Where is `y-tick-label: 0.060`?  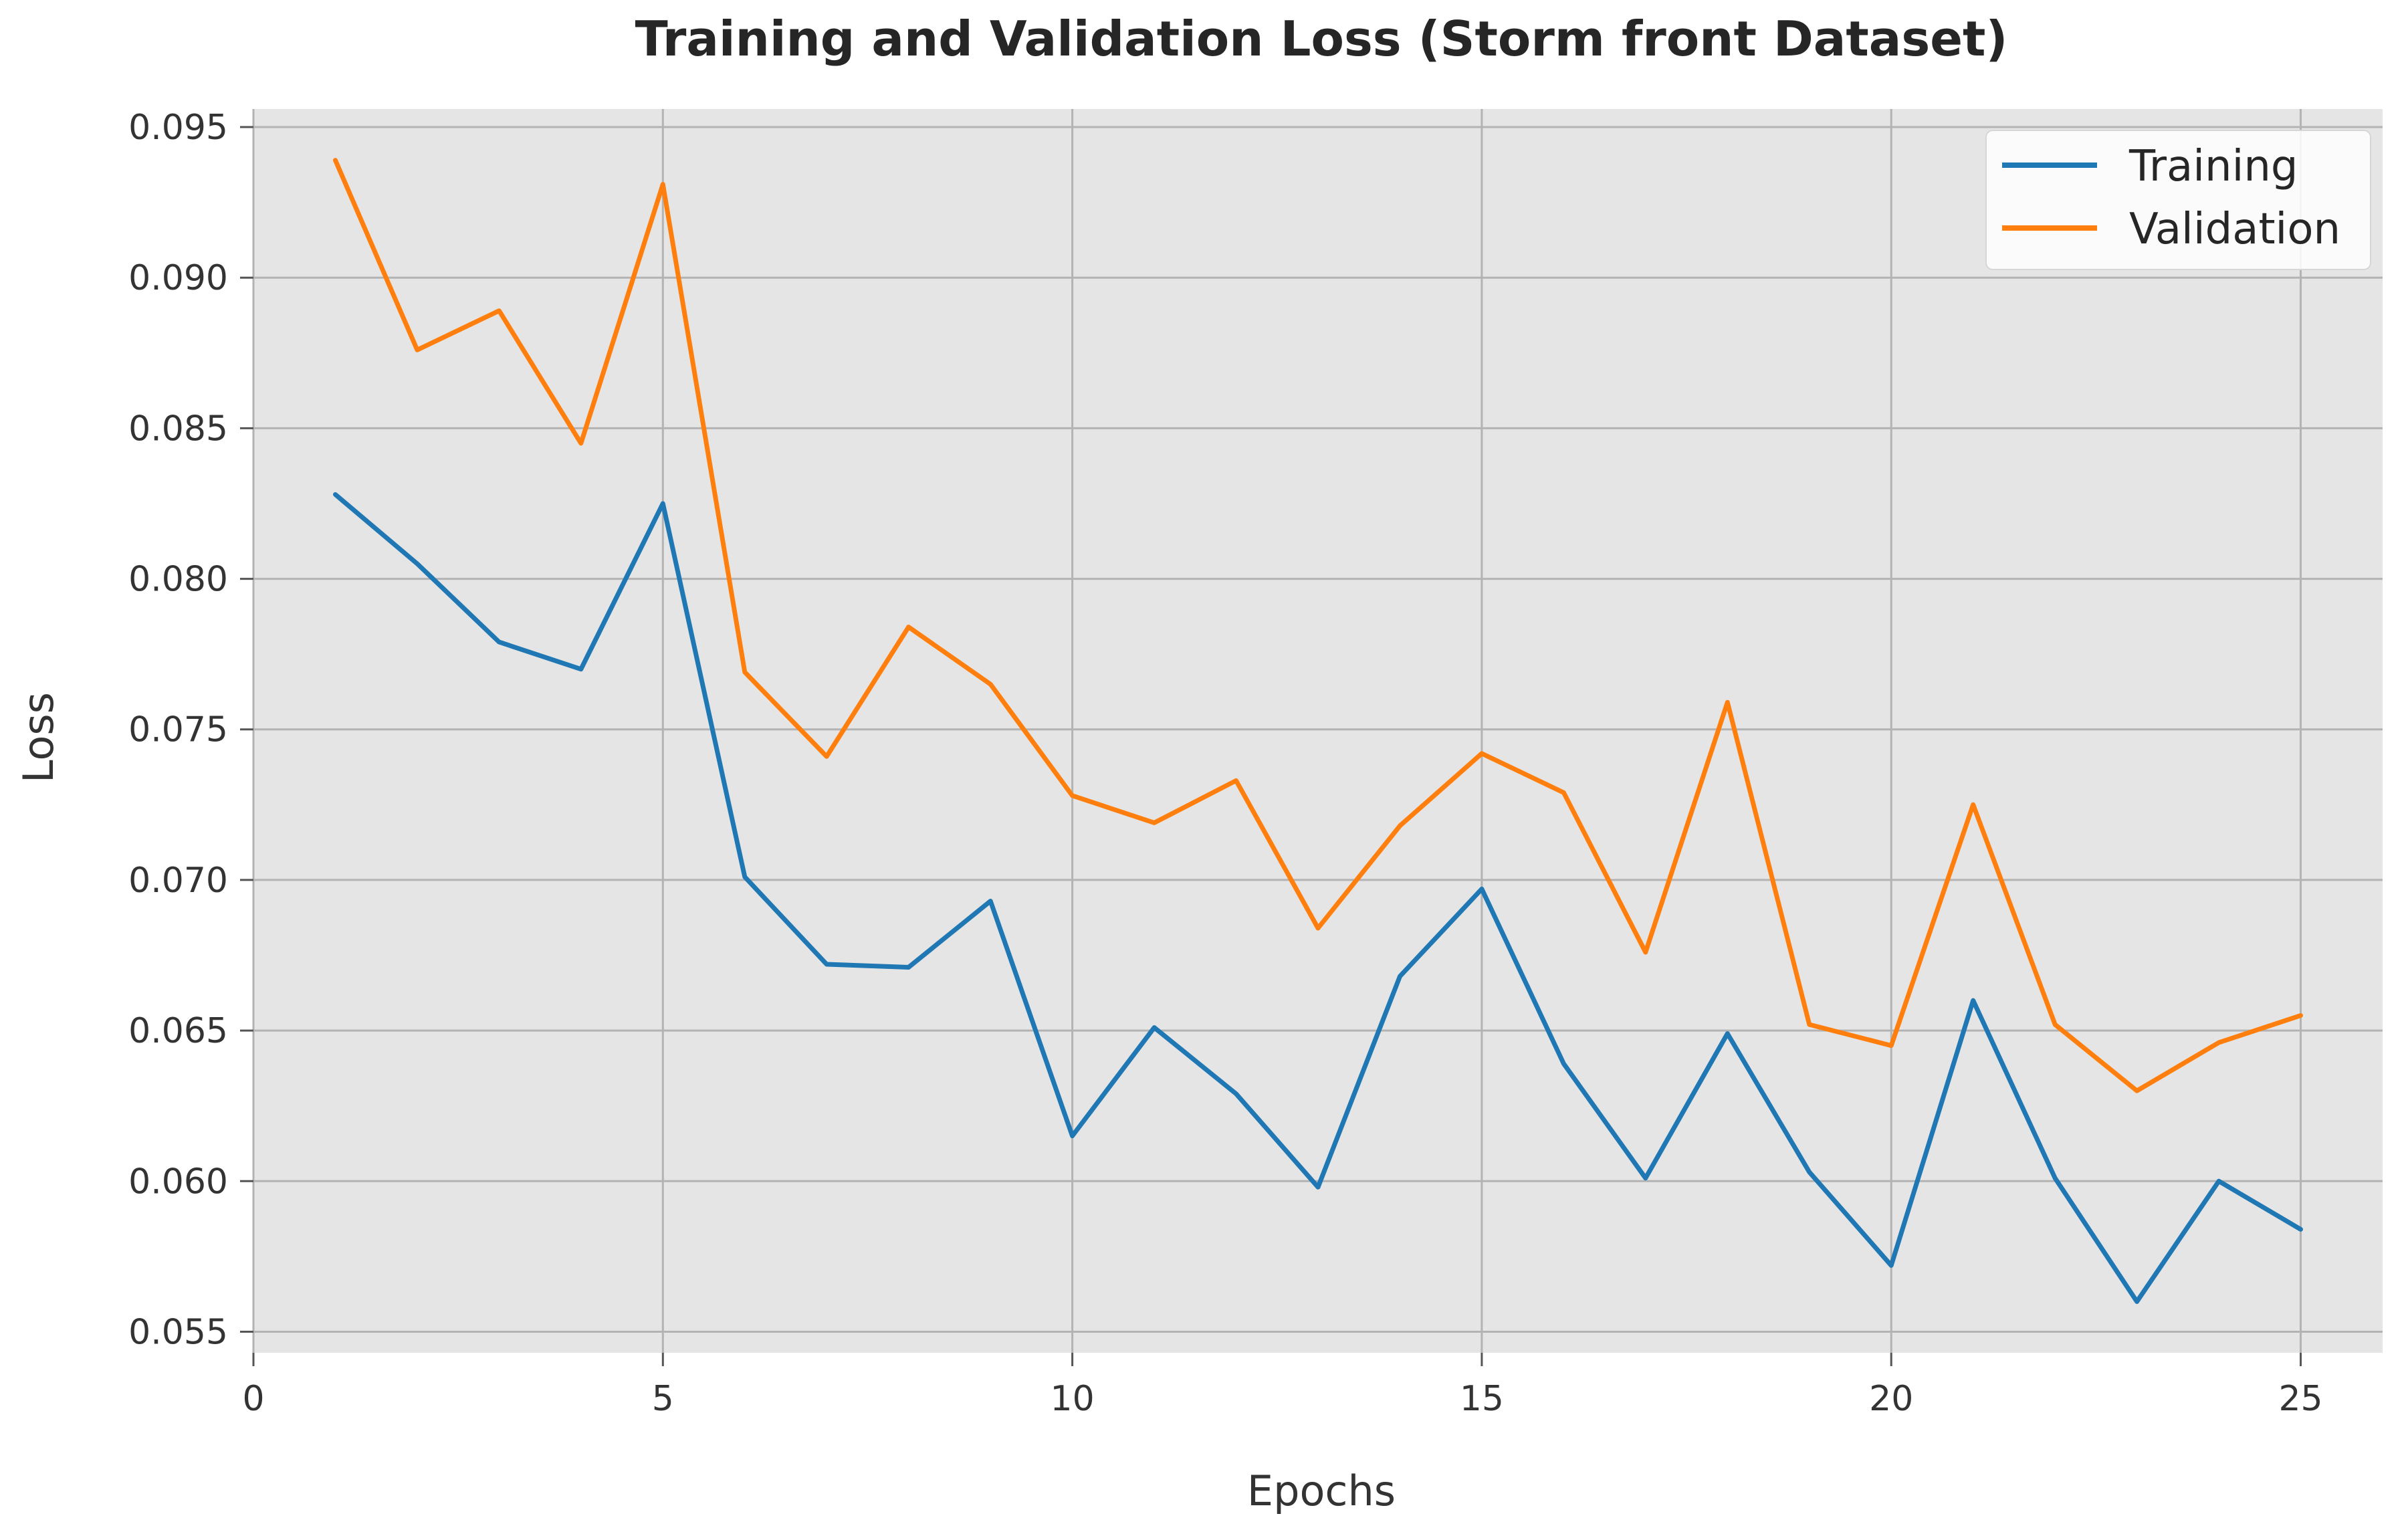
y-tick-label: 0.060 is located at coordinates (178, 1182).